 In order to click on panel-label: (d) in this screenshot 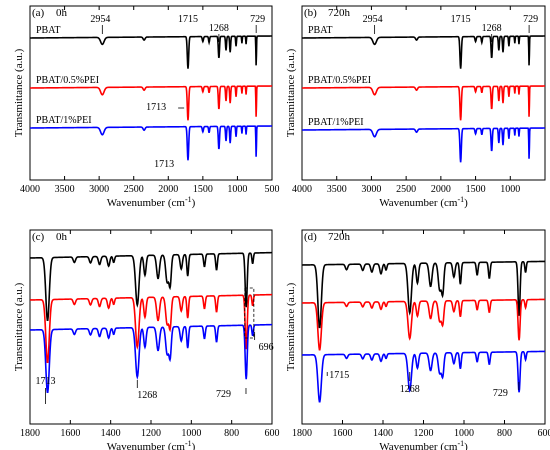, I will do `click(310, 237)`.